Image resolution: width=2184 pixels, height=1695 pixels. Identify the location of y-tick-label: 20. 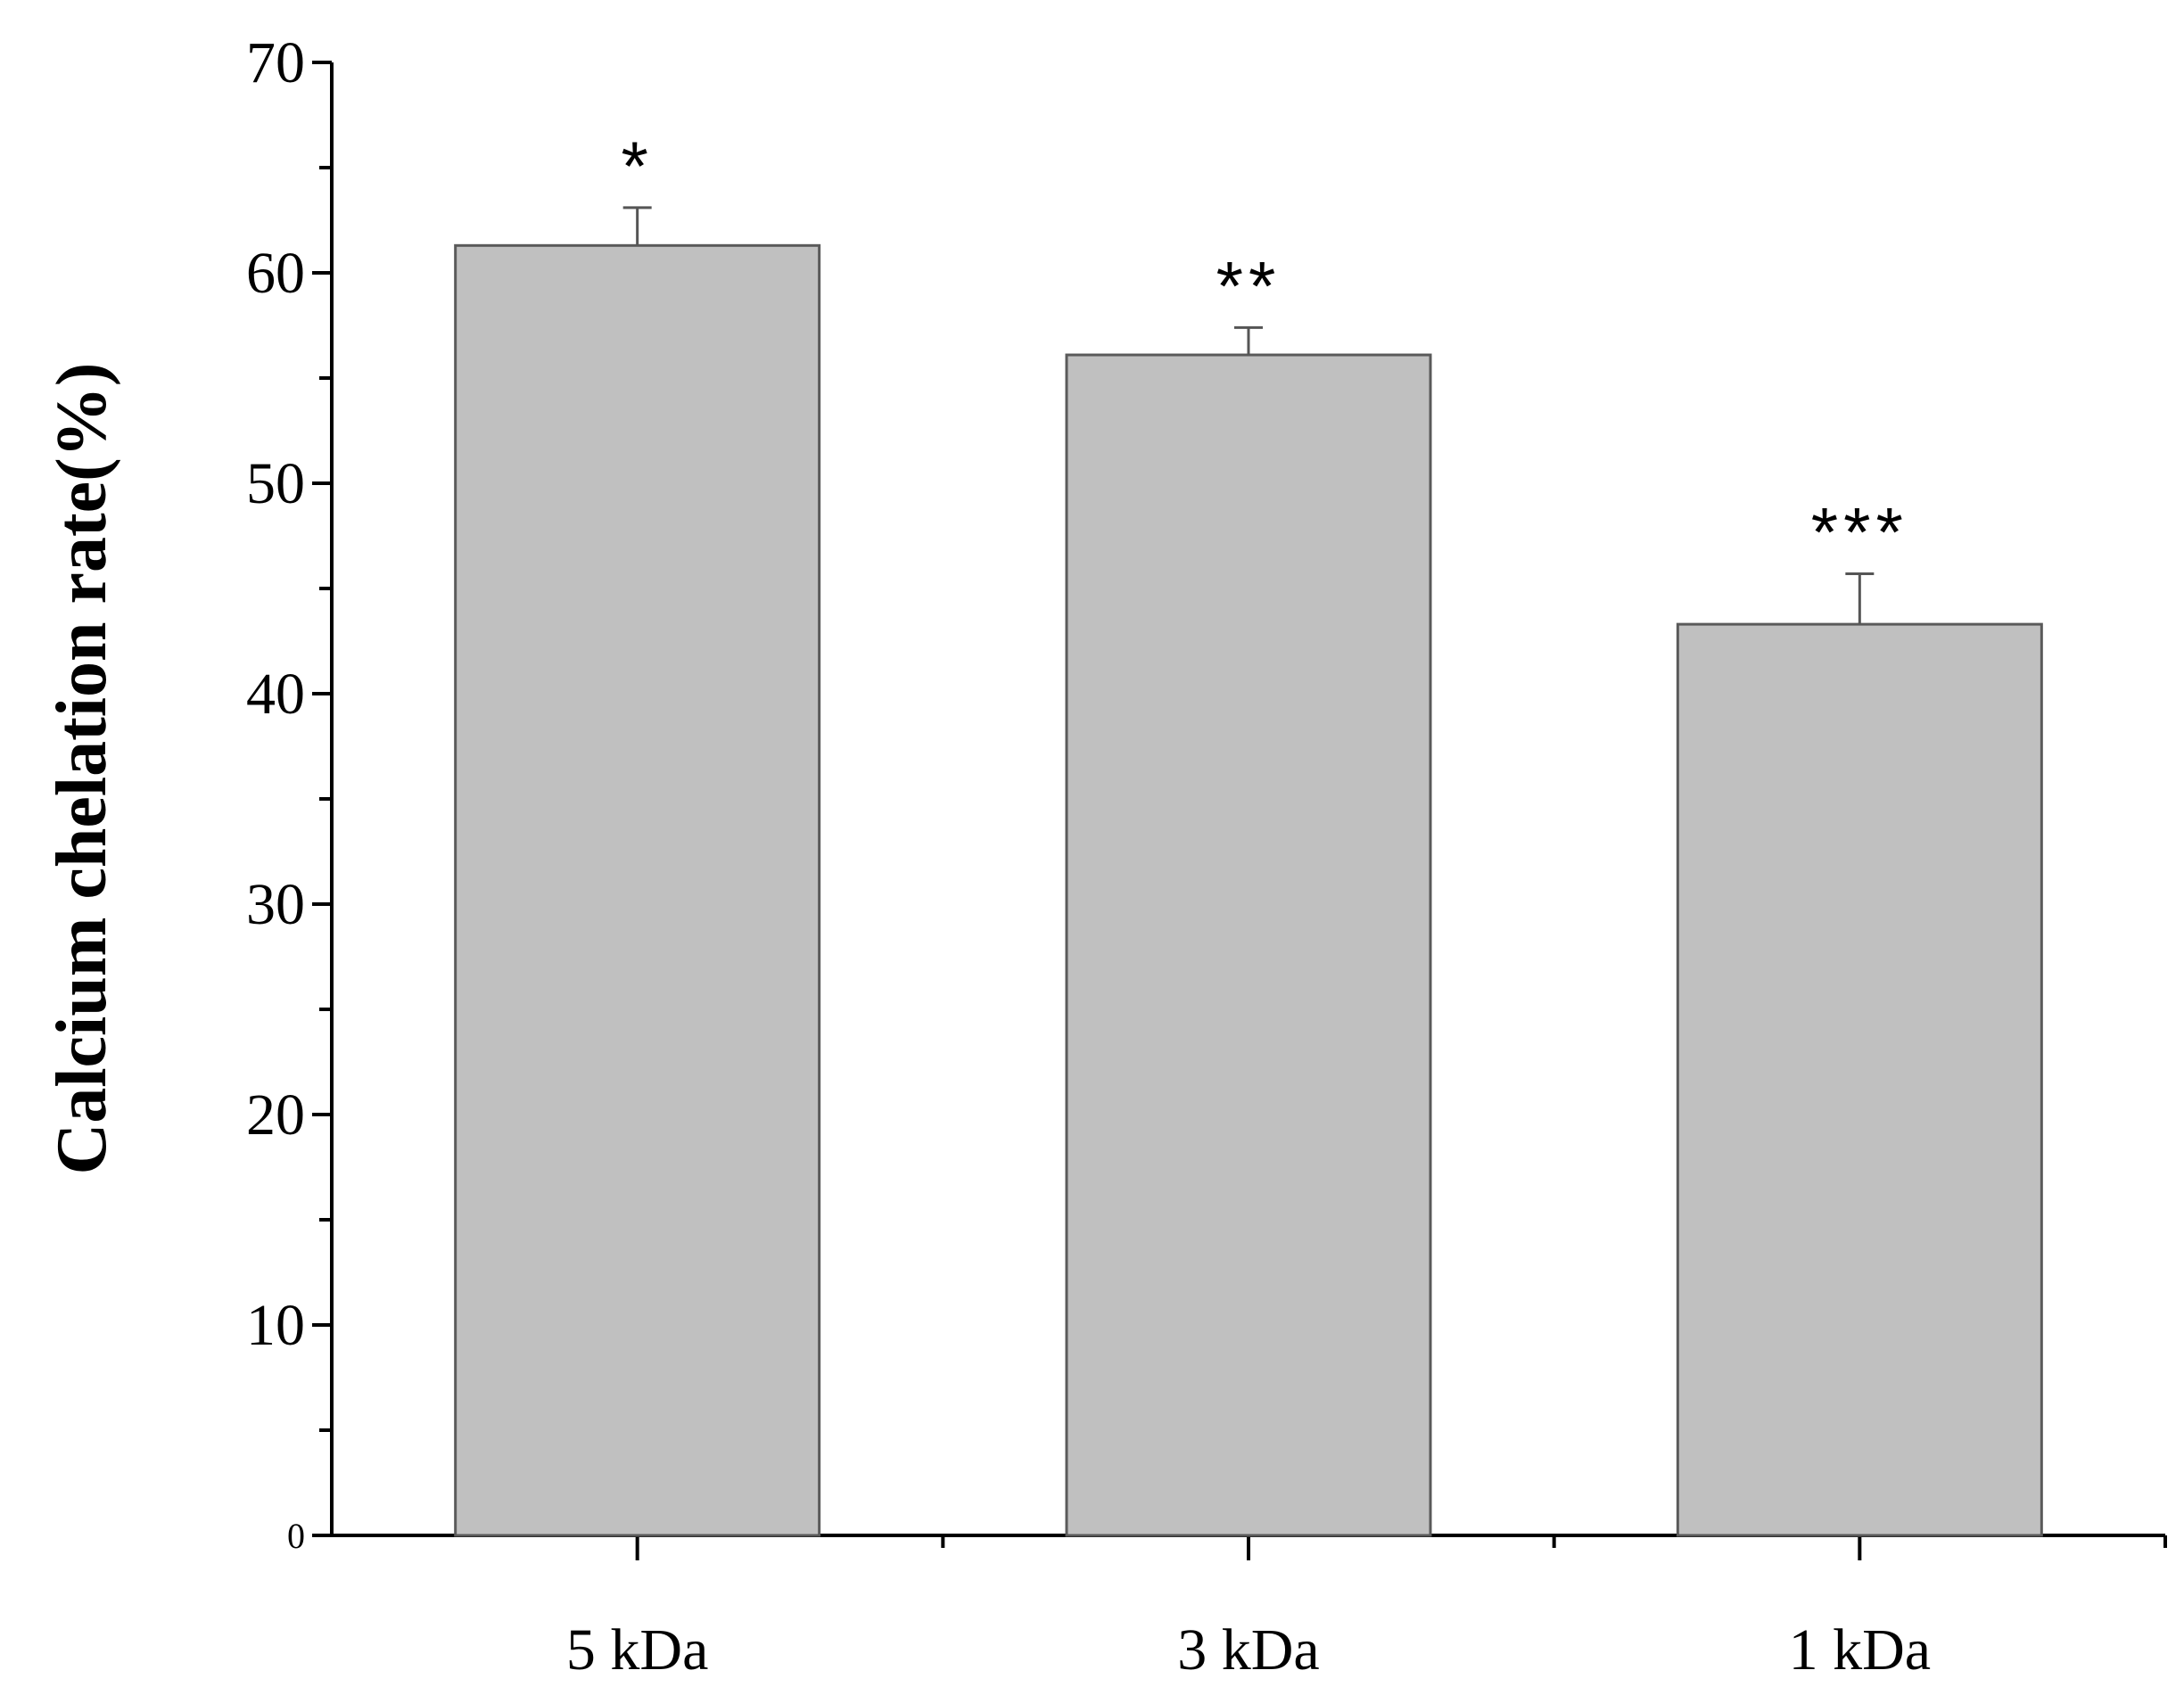
(275, 1115).